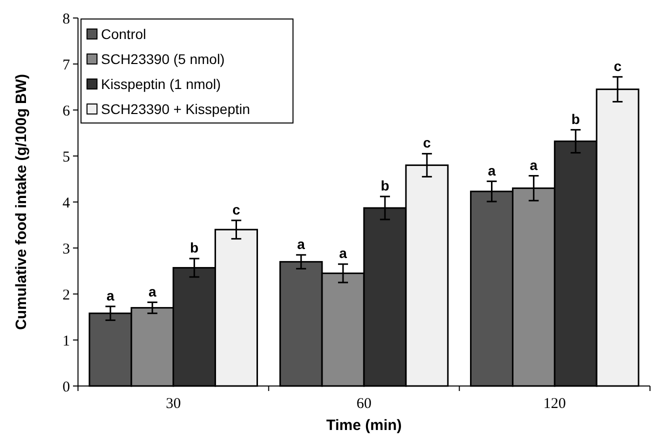 The image size is (666, 444). I want to click on legend-label: Kisspeptin (1 nmol), so click(161, 84).